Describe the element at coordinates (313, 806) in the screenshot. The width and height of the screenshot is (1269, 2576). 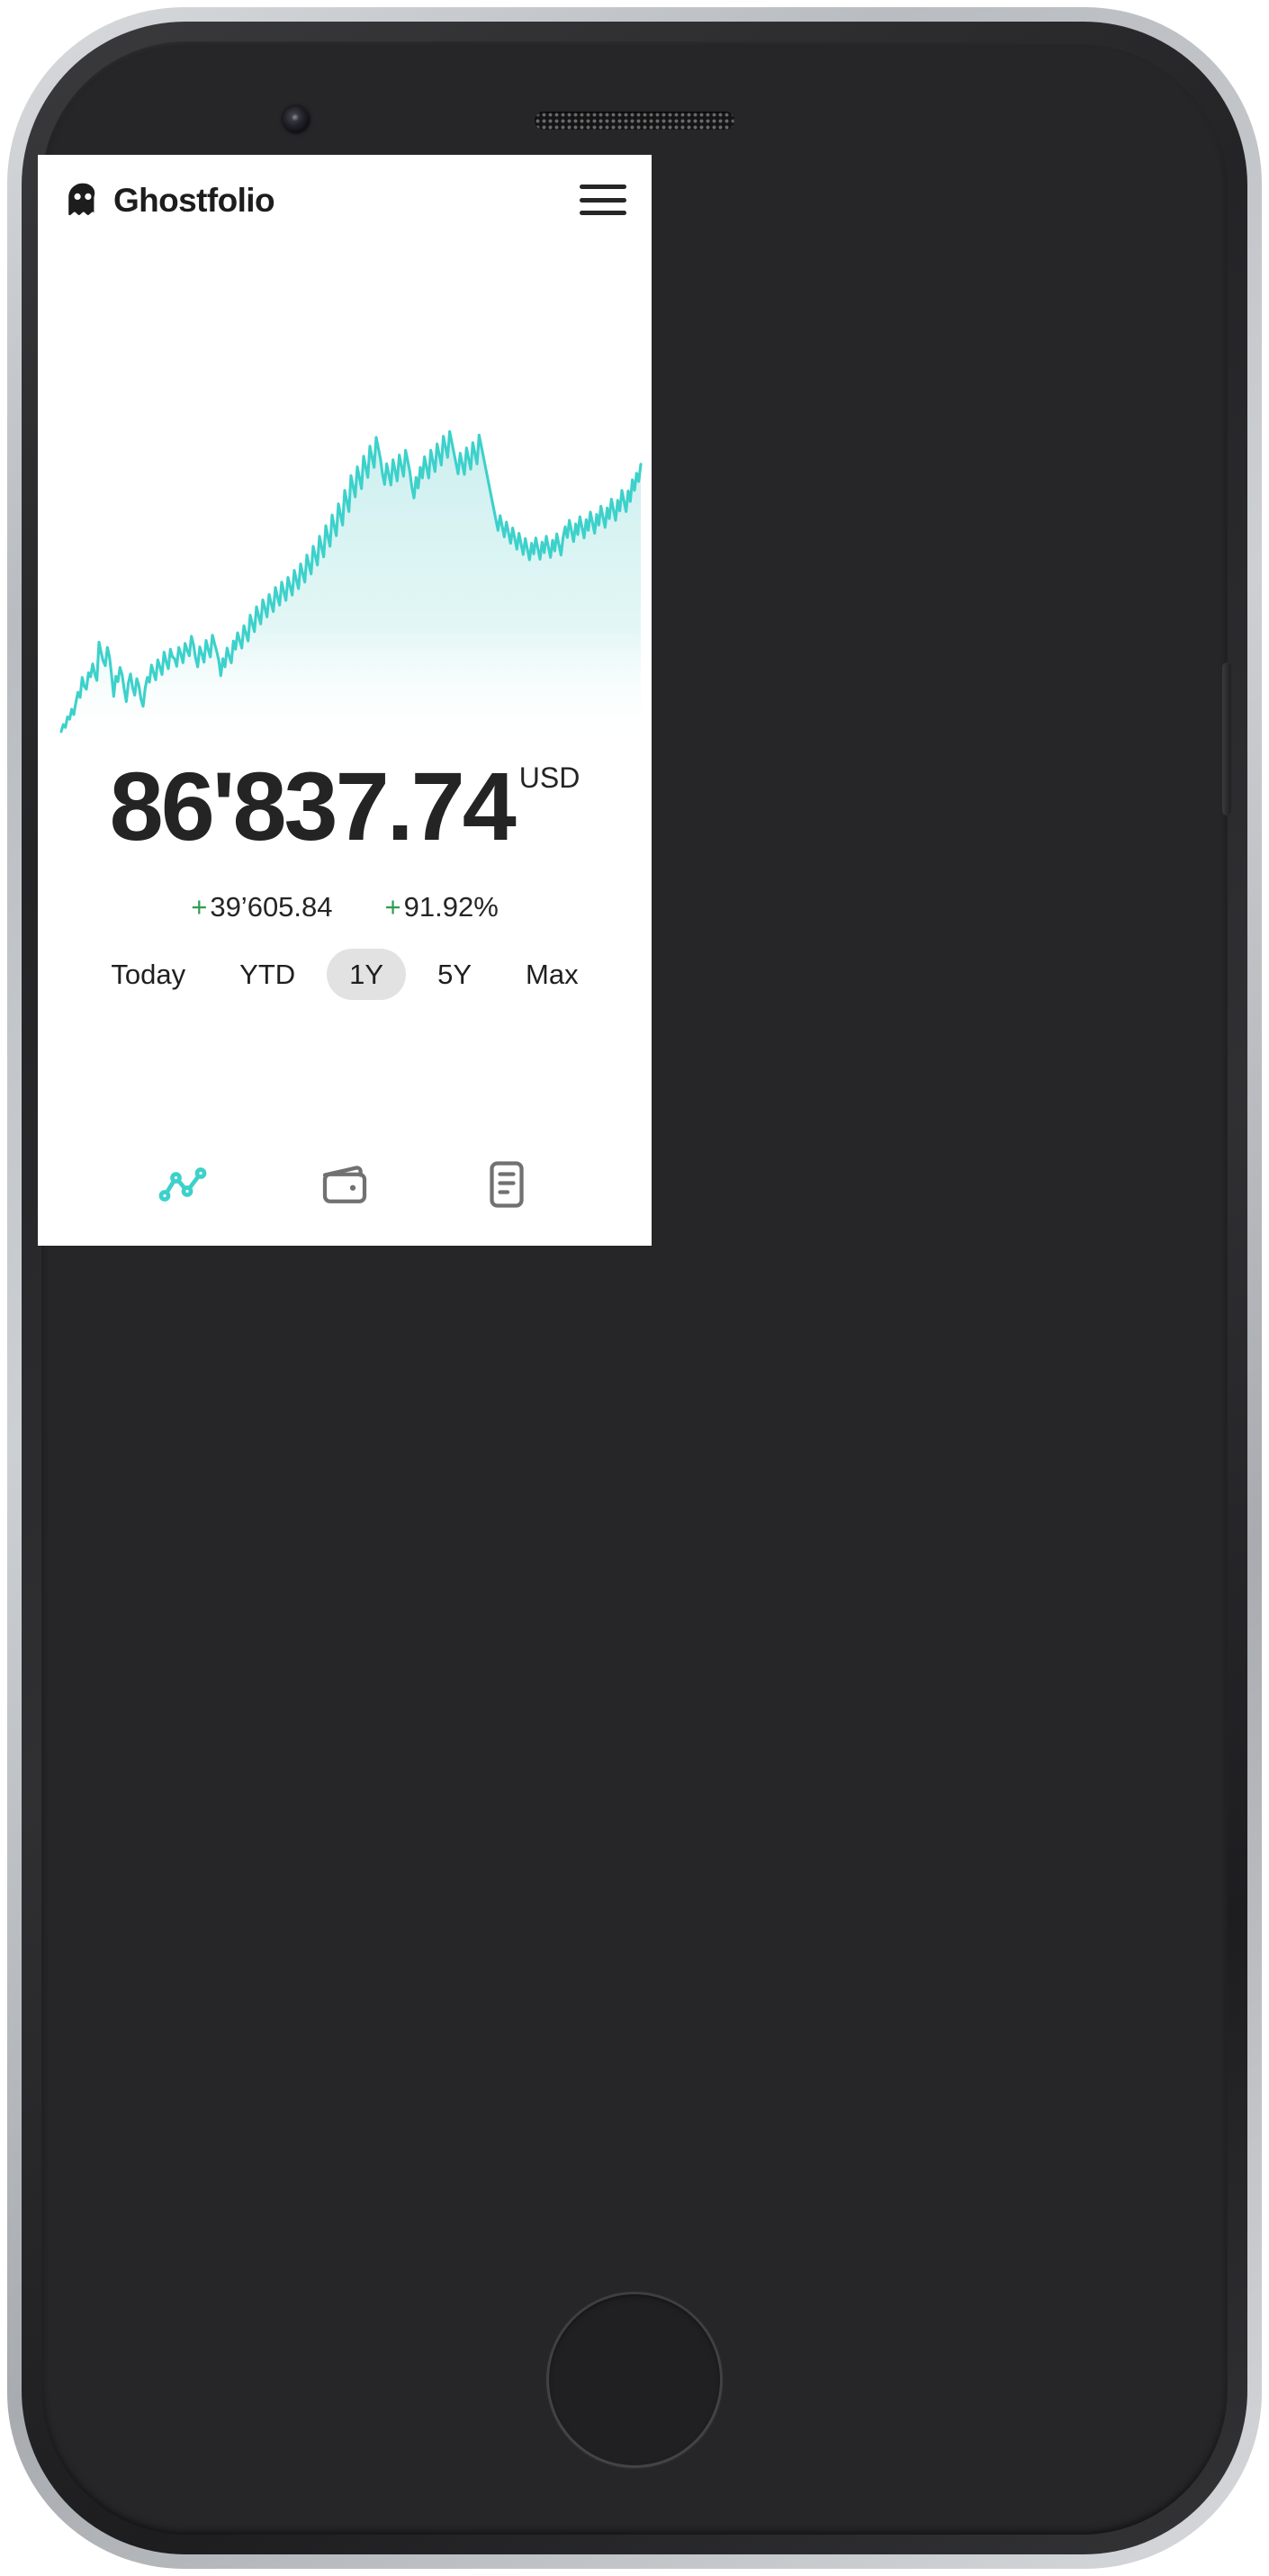
I see `portfolio-value-amount: 86'837.74` at that location.